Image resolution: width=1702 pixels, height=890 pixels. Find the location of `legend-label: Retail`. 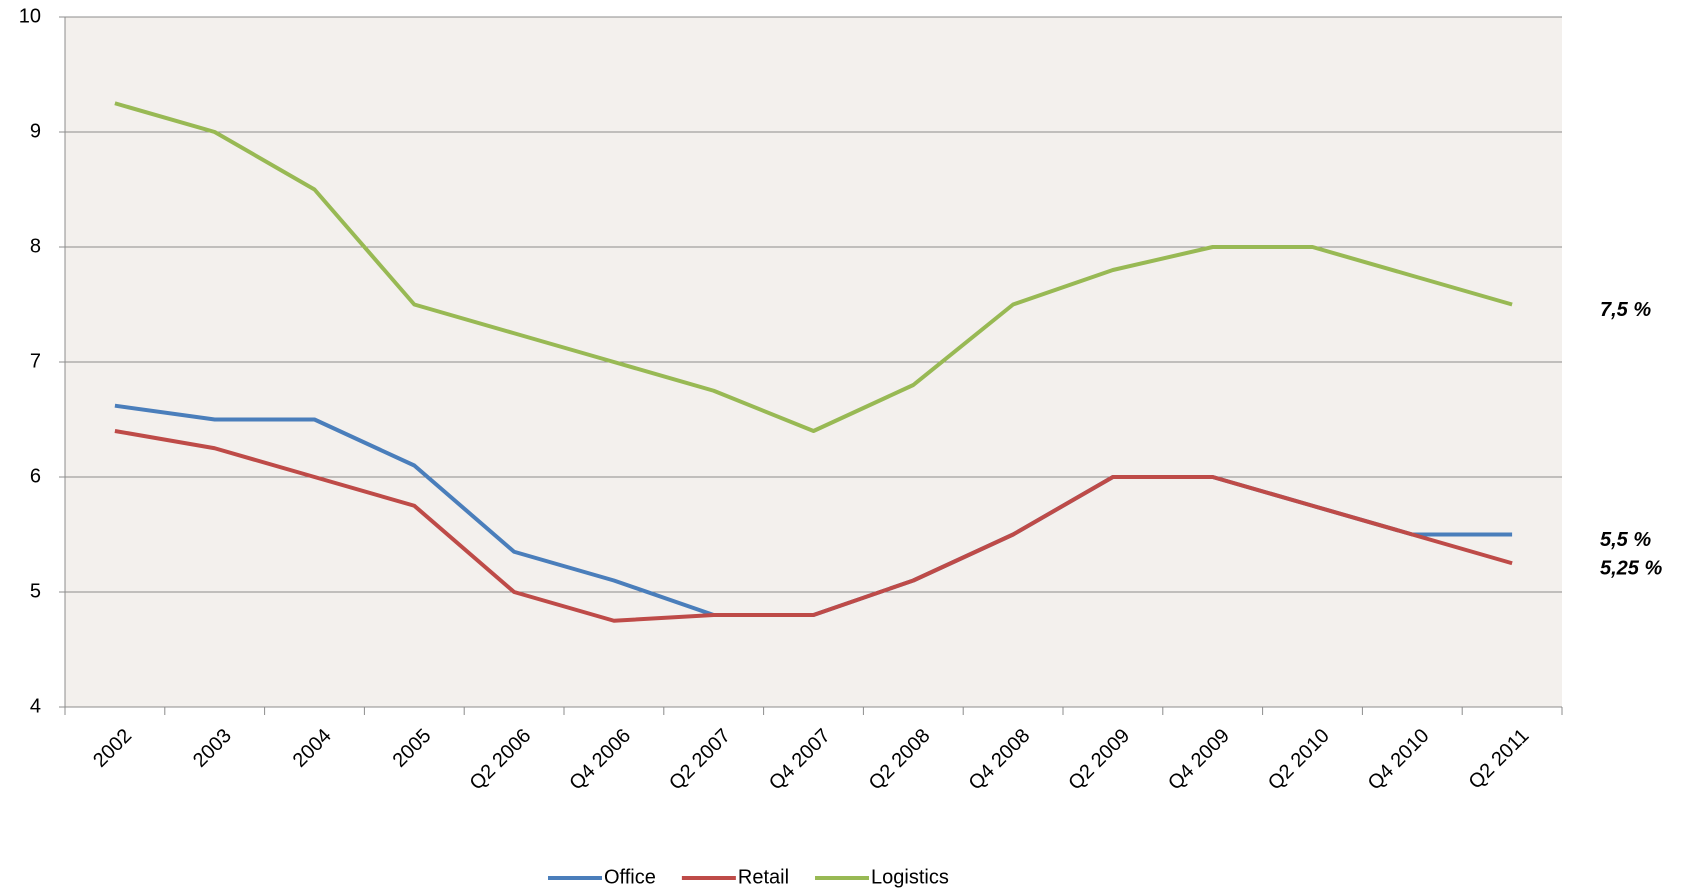

legend-label: Retail is located at coordinates (763, 877).